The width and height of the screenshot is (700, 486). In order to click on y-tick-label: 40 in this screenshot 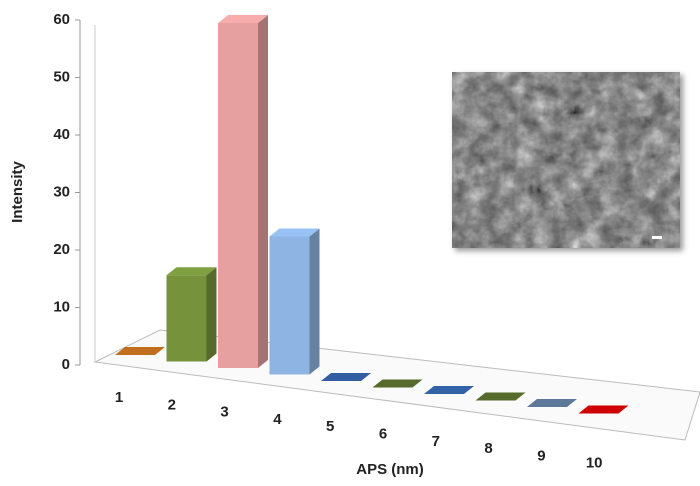, I will do `click(61, 134)`.